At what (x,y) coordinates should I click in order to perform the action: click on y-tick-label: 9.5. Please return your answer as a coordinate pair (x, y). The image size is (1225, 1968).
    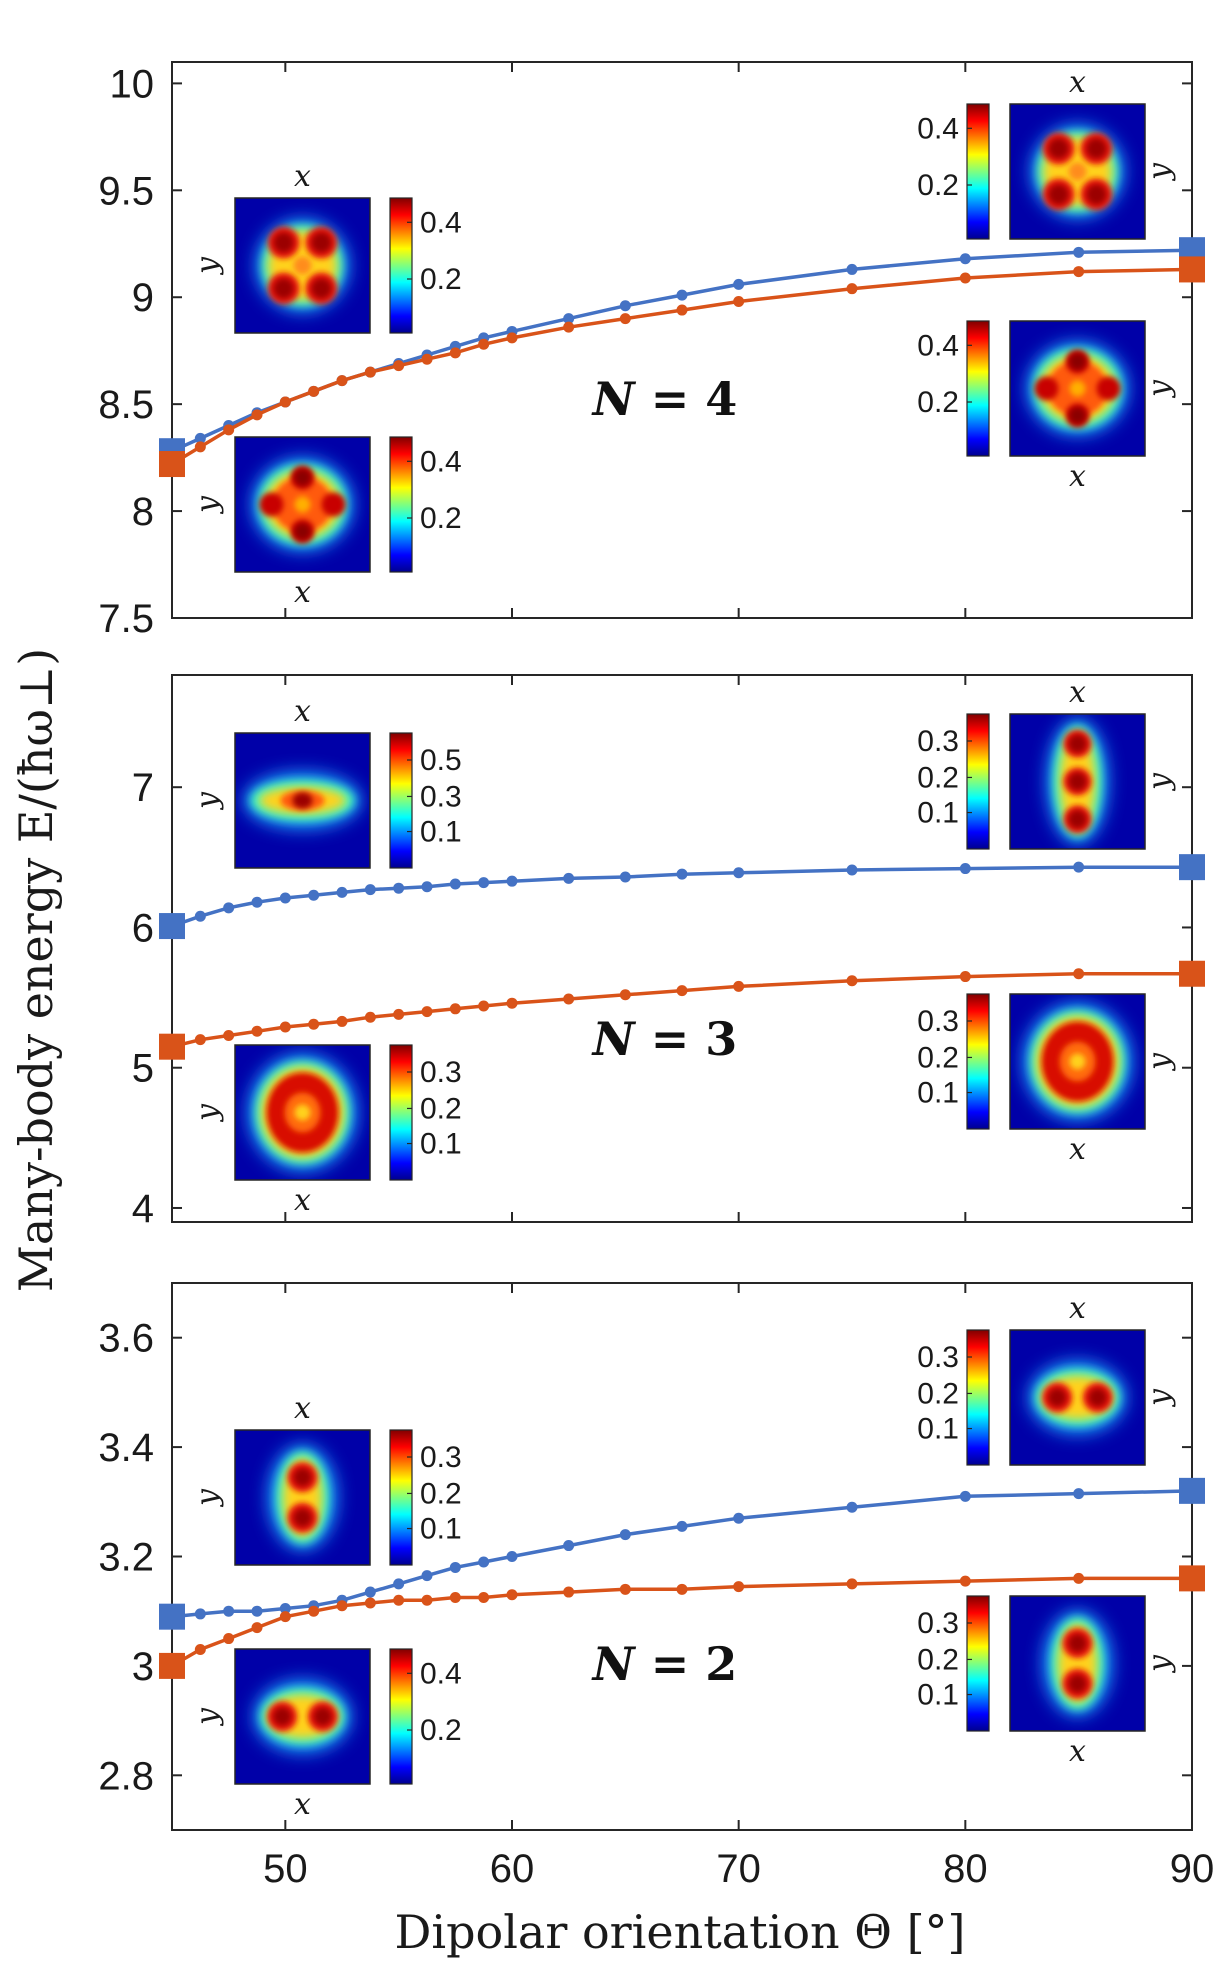
    Looking at the image, I should click on (126, 191).